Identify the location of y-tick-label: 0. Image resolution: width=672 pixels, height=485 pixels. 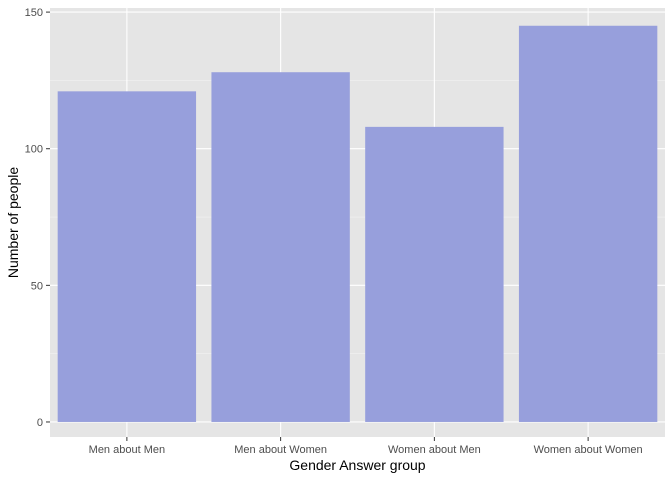
(40, 423).